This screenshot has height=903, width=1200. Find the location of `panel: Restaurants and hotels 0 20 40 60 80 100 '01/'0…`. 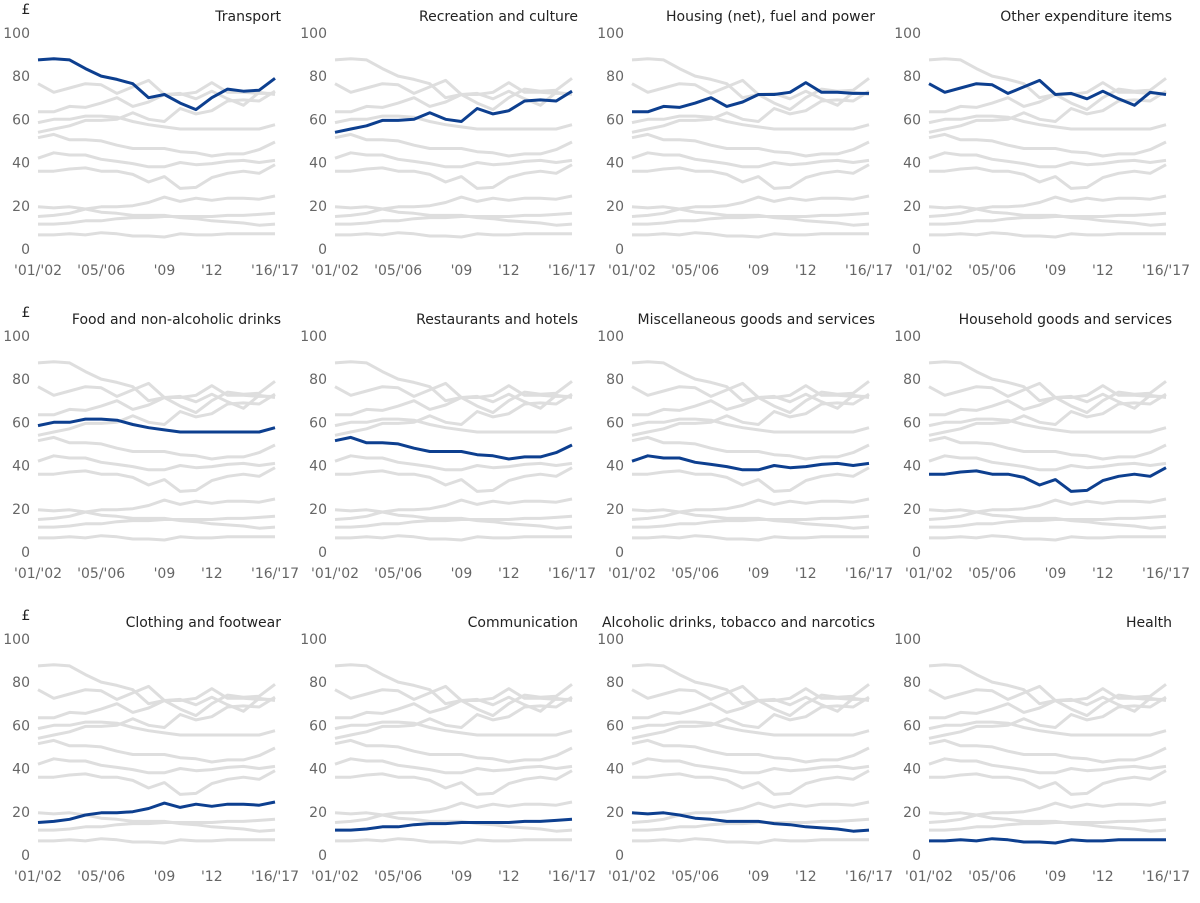

panel: Restaurants and hotels 0 20 40 60 80 100 '01/'0… is located at coordinates (448, 447).